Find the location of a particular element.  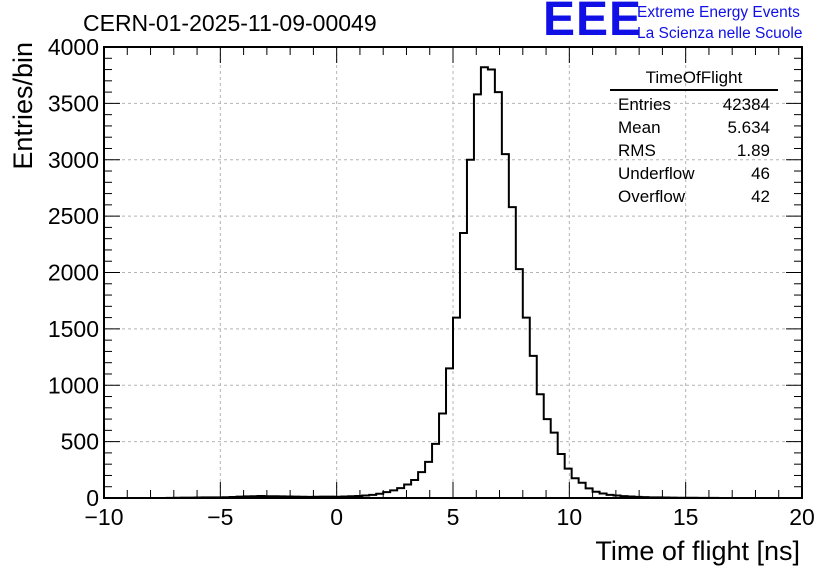

stats-label: Underflow is located at coordinates (656, 173).